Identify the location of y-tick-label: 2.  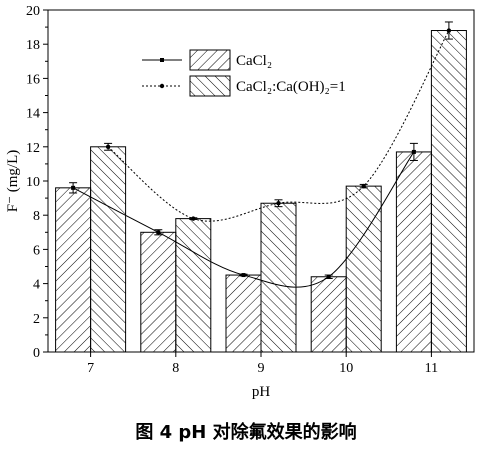
(36, 319).